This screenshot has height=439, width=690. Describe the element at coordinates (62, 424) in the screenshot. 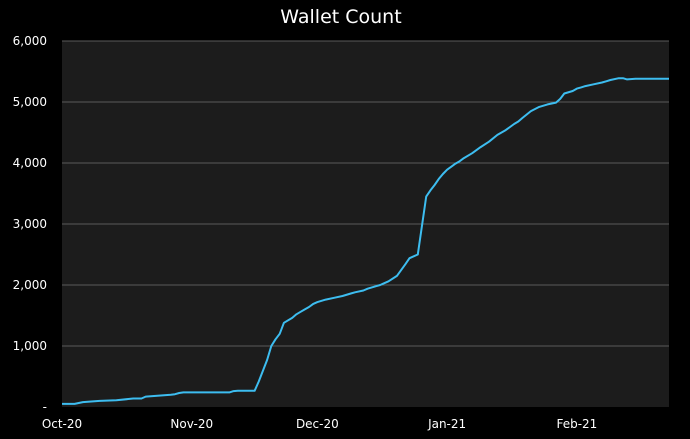

I see `x-tick-label: Oct-20` at that location.